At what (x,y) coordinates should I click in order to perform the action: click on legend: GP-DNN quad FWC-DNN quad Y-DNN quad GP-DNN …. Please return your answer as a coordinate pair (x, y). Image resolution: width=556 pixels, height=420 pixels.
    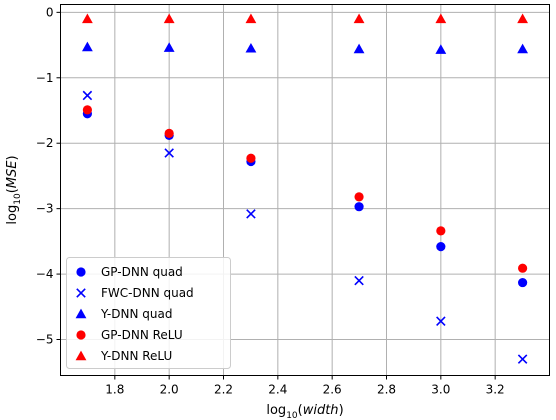
    Looking at the image, I should click on (148, 313).